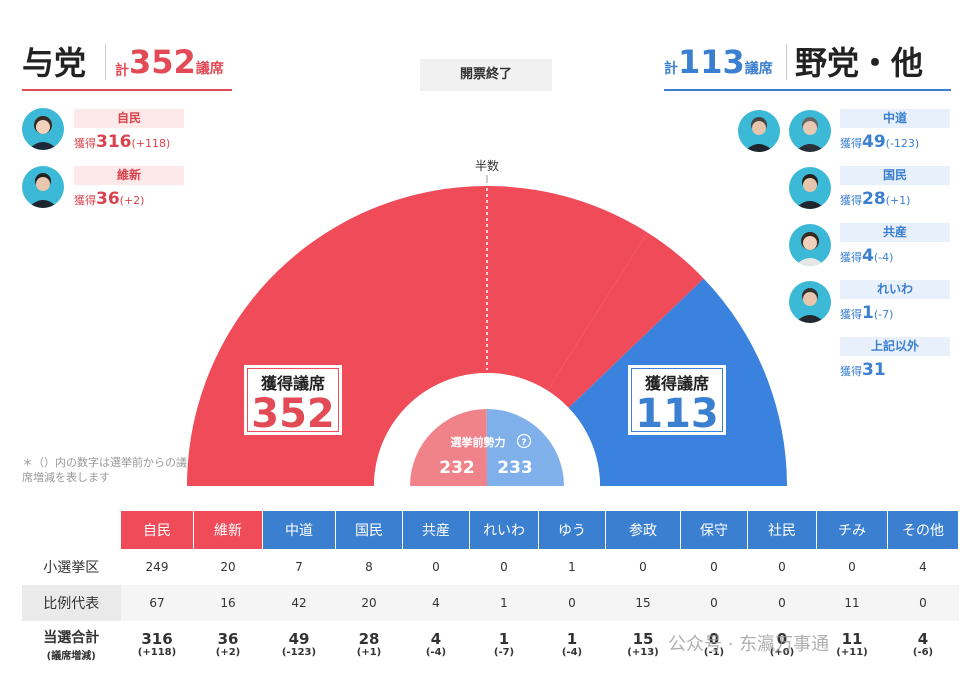 Image resolution: width=971 pixels, height=685 pixels. I want to click on party-won-others: 獲得31, so click(863, 370).